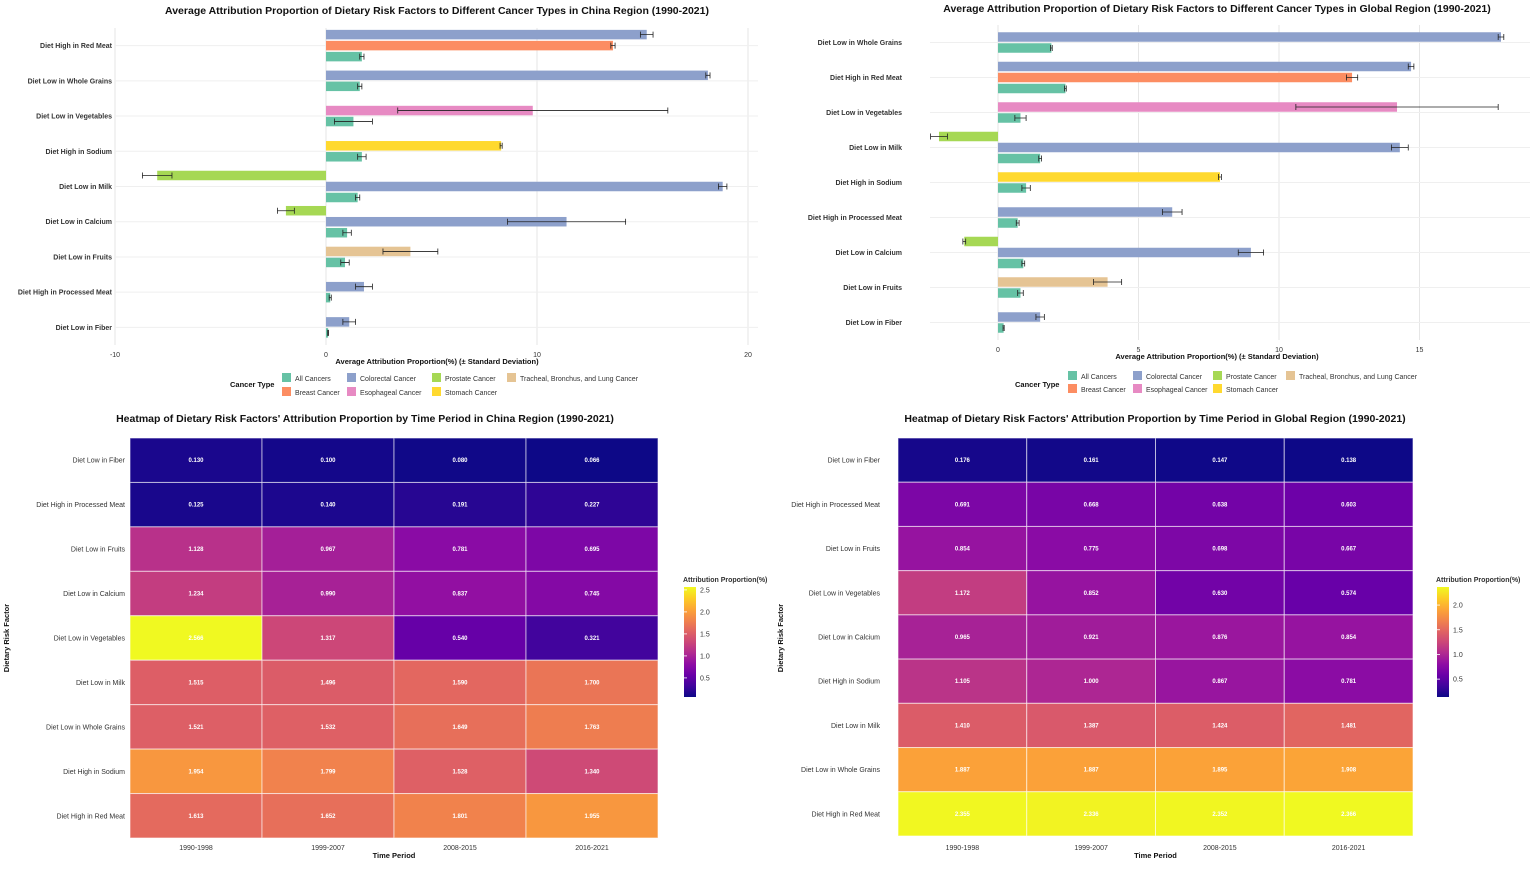 The image size is (1535, 869). What do you see at coordinates (388, 379) in the screenshot?
I see `legend-label: Colorectal Cancer` at bounding box center [388, 379].